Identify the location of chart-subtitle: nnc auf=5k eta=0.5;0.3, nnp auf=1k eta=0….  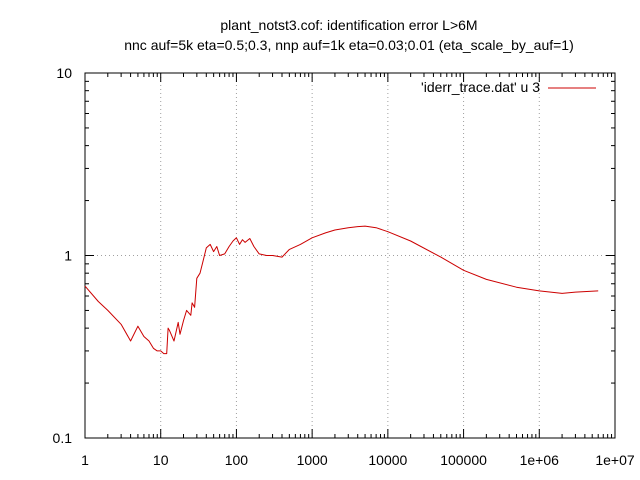
(349, 45).